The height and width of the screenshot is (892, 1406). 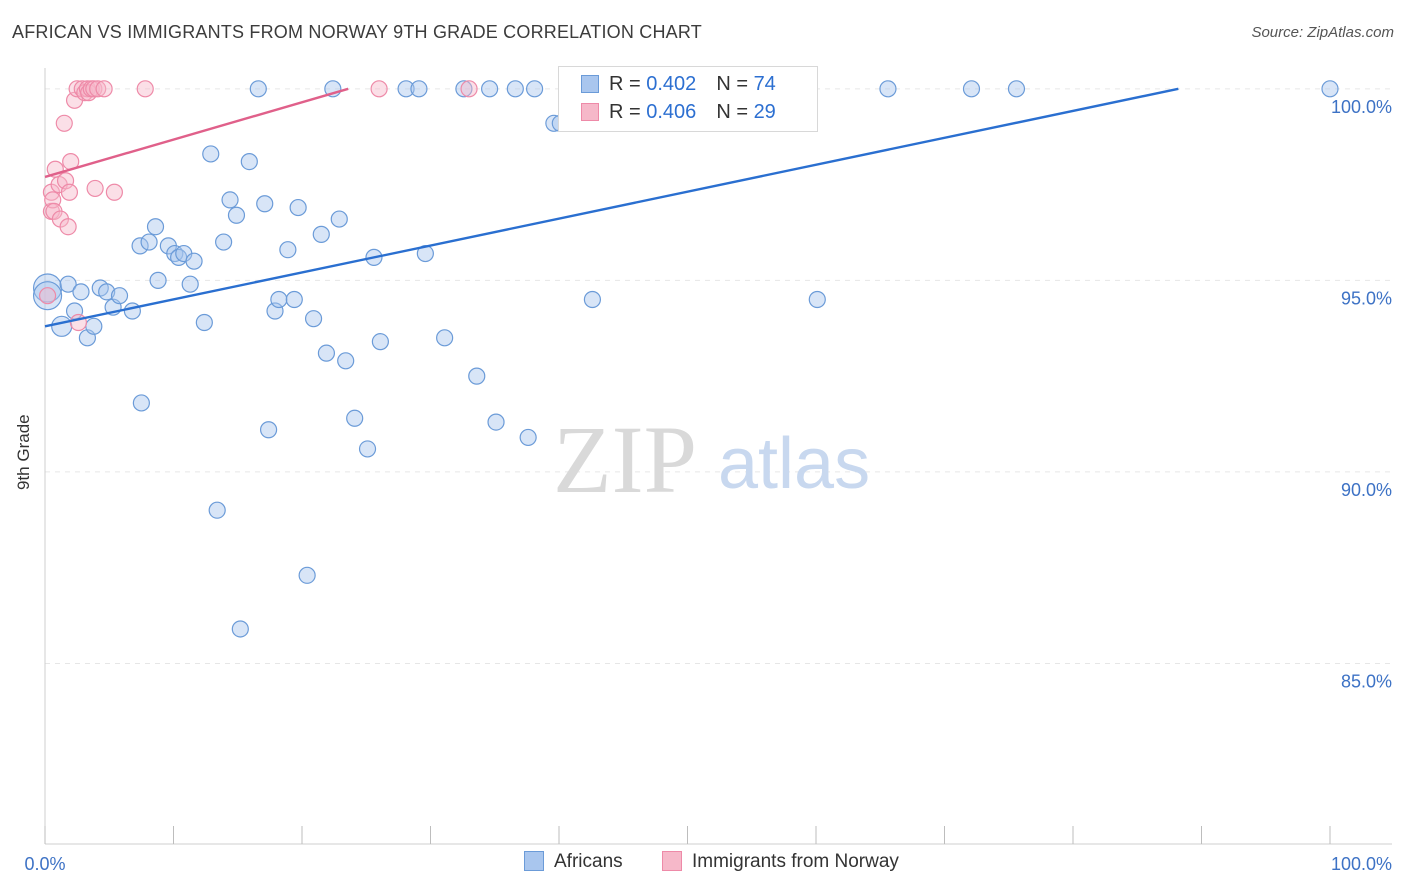 I want to click on africans-legend-label: Africans, so click(x=588, y=861).